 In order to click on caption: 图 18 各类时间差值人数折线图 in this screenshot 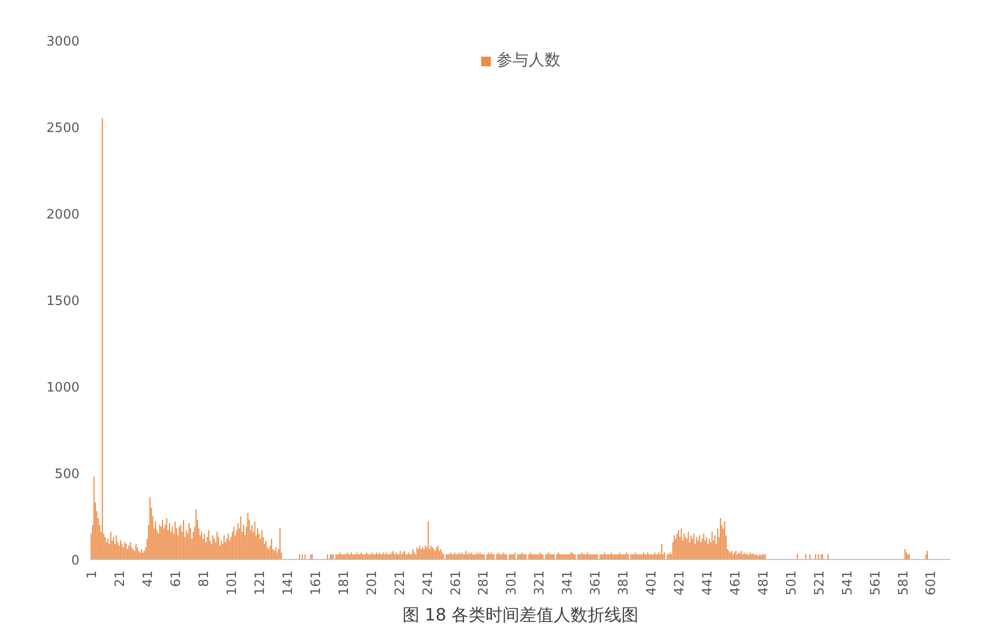, I will do `click(520, 616)`.